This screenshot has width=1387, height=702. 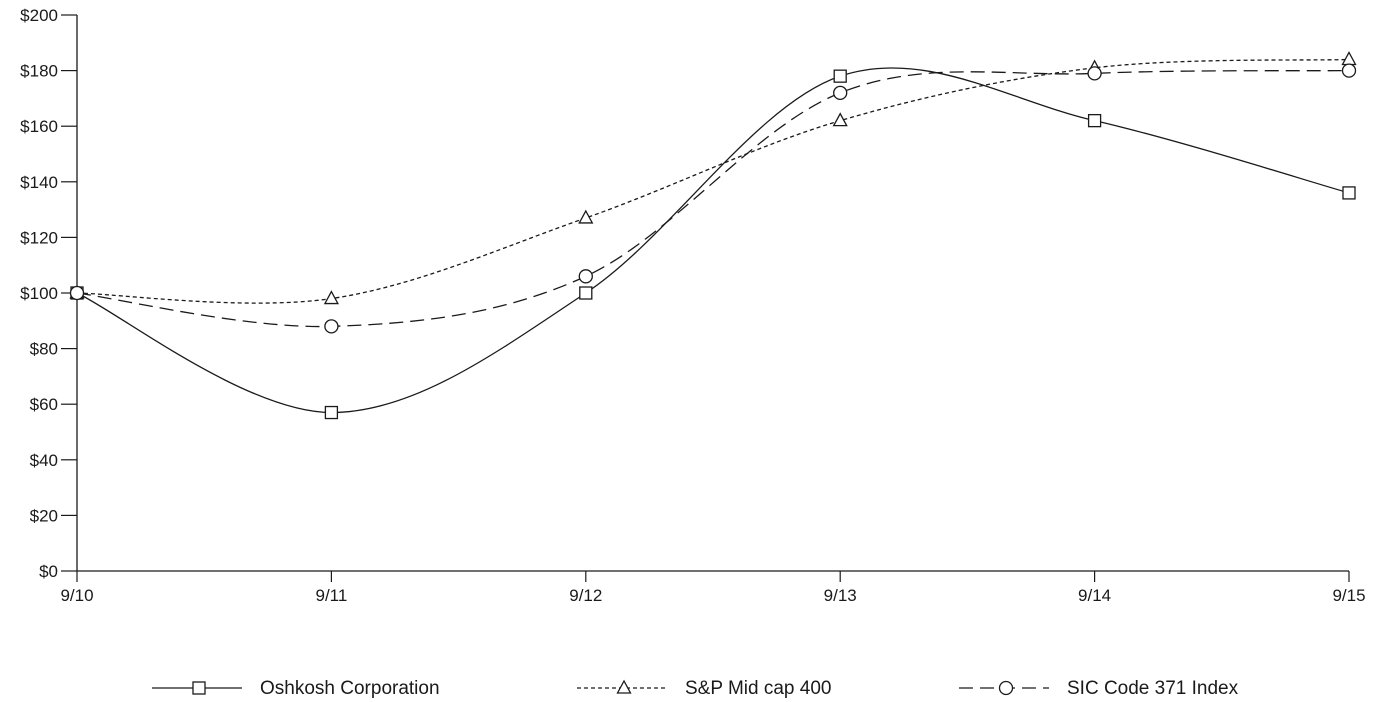 I want to click on y-tick-label: $120, so click(x=39, y=237).